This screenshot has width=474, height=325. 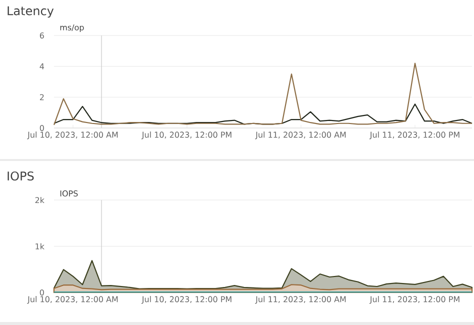 What do you see at coordinates (42, 66) in the screenshot?
I see `y-tick-label: 4` at bounding box center [42, 66].